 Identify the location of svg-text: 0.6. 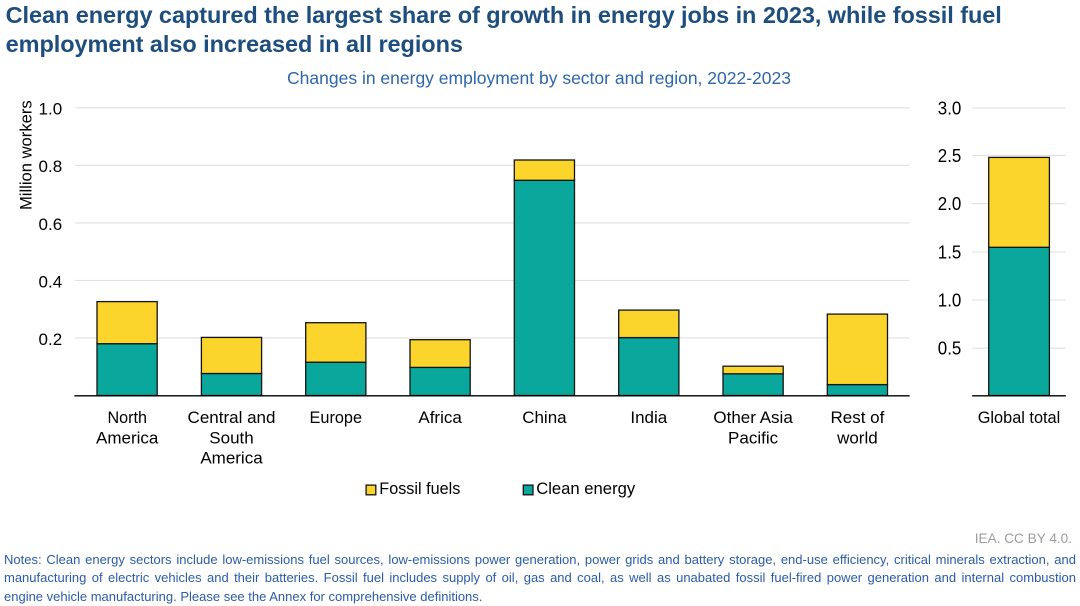
(51, 224).